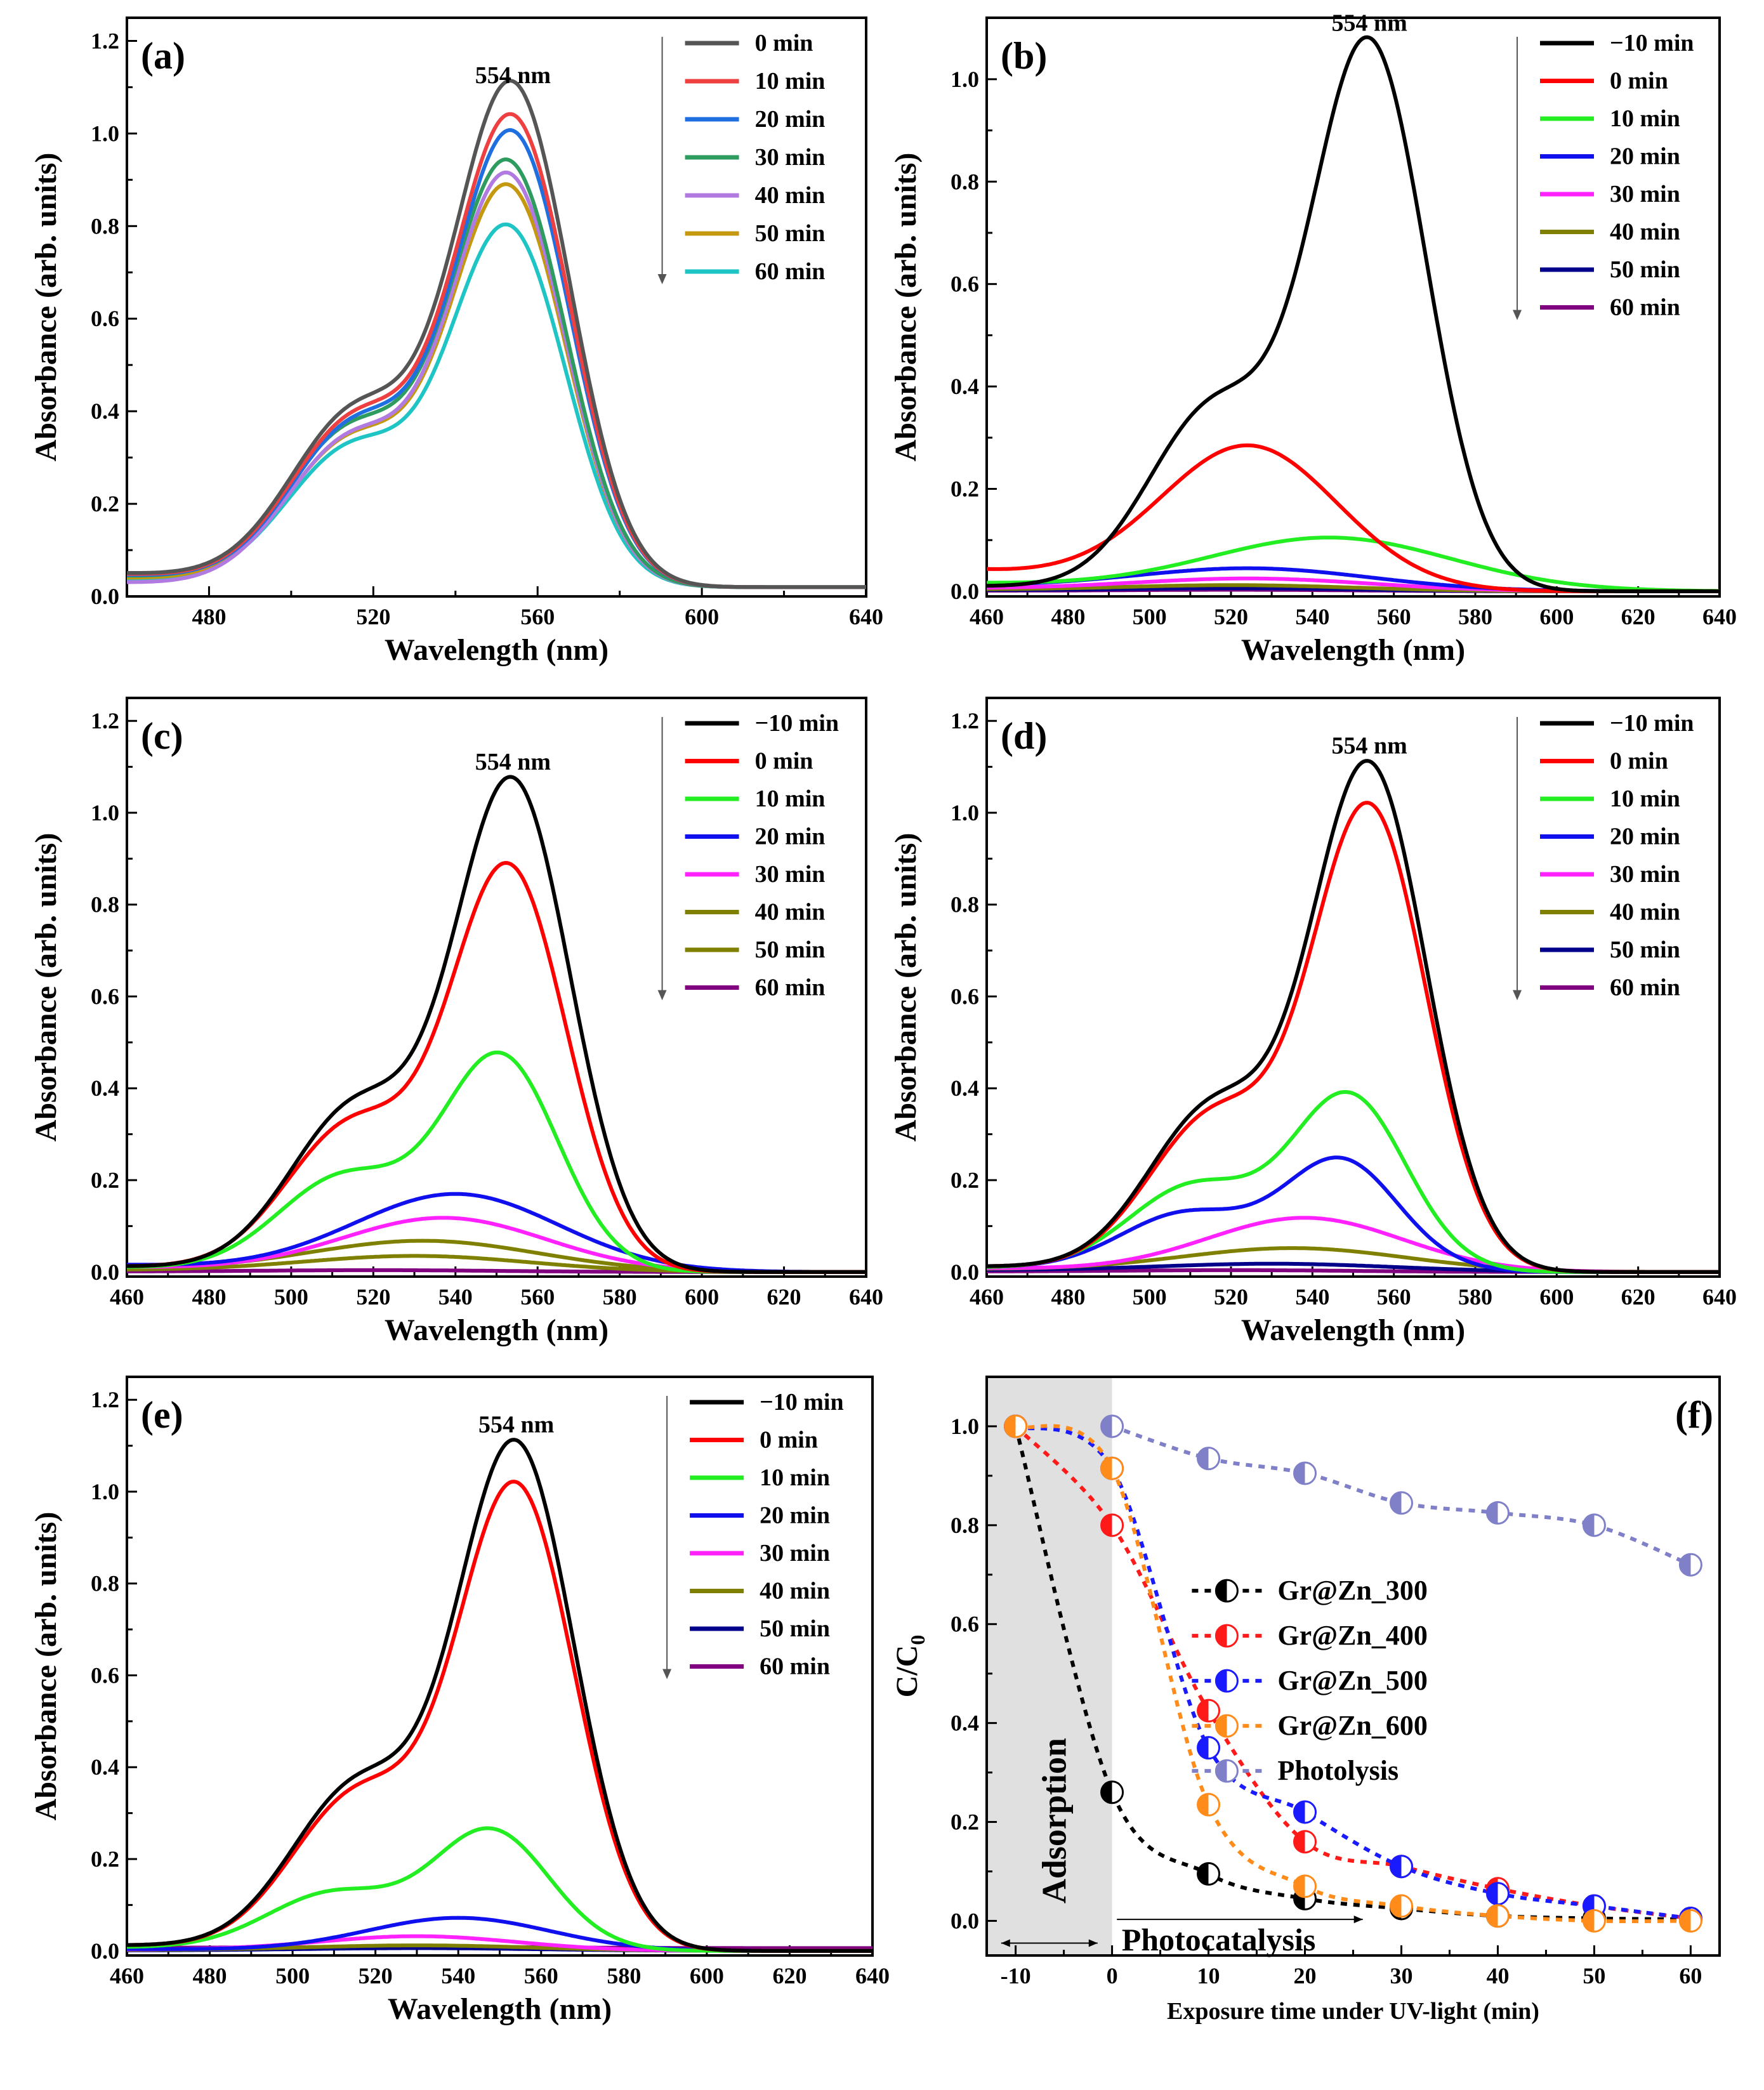 Image resolution: width=1764 pixels, height=2090 pixels. What do you see at coordinates (373, 616) in the screenshot?
I see `x-tick-label: 520` at bounding box center [373, 616].